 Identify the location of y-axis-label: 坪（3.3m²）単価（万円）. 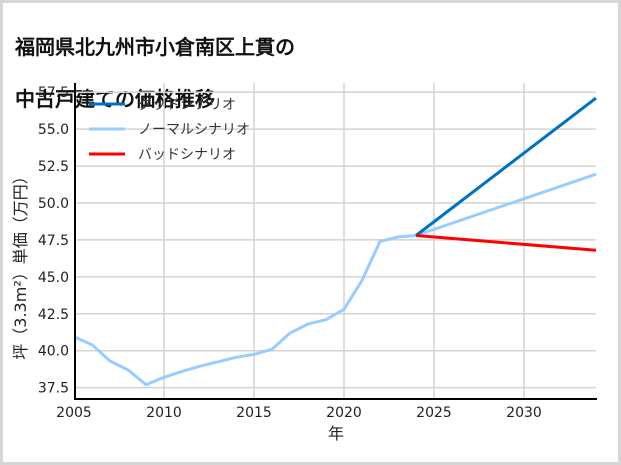
(20, 263).